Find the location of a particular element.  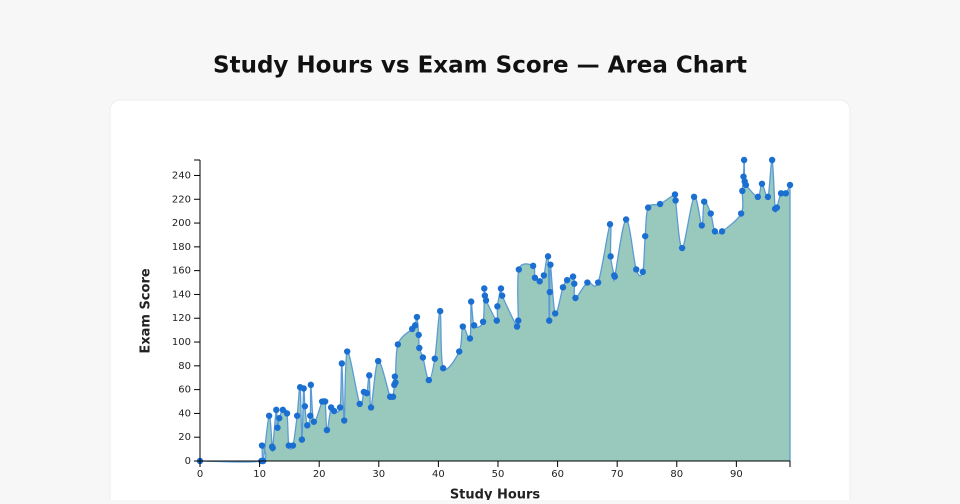

x-axis-label: Study Hours is located at coordinates (495, 494).